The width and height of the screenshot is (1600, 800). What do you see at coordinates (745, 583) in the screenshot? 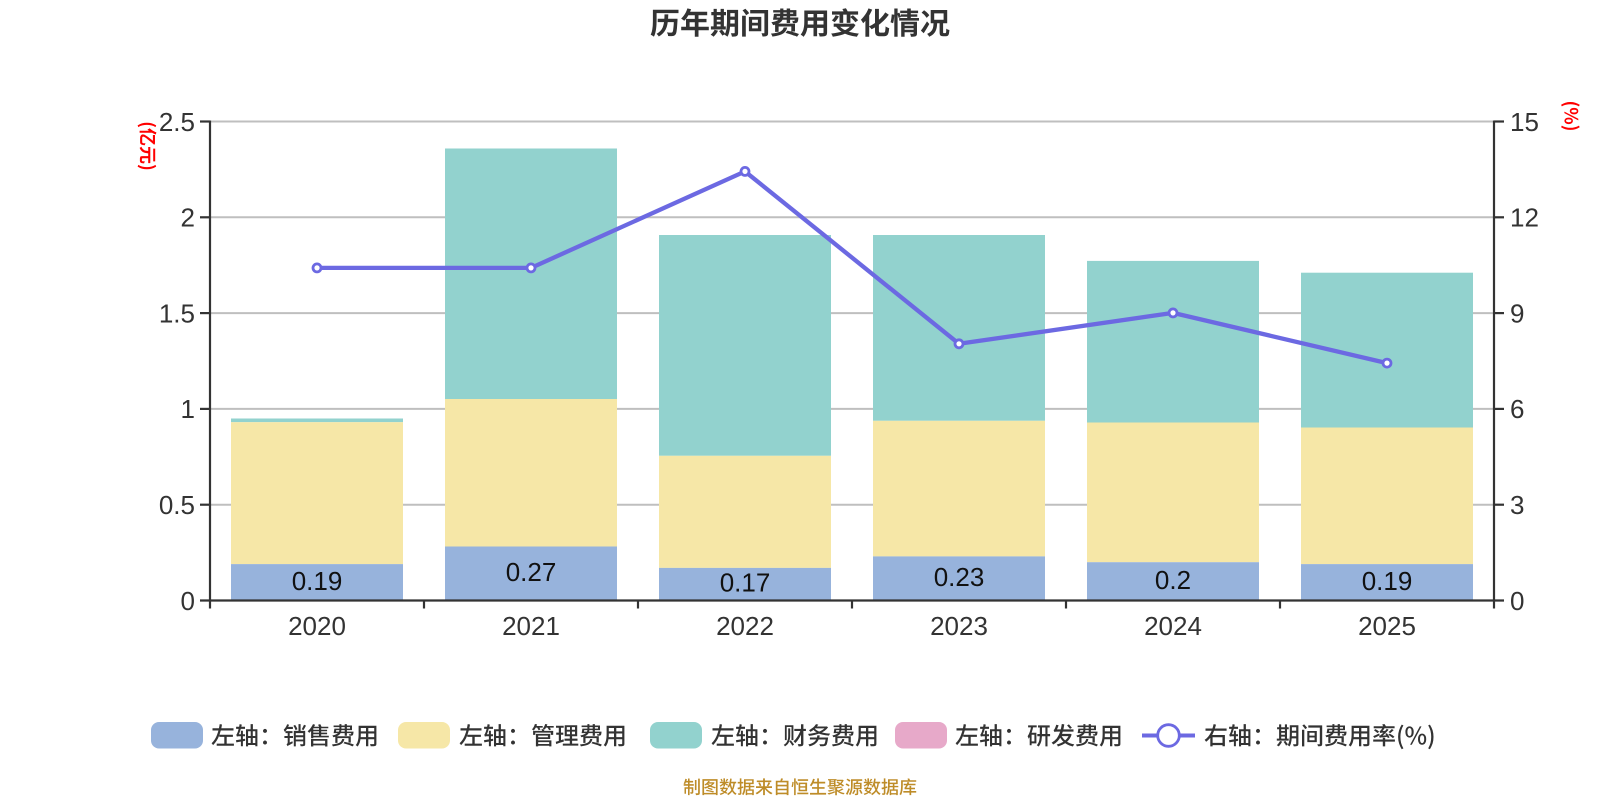
I see `svg-text: 0.17` at bounding box center [745, 583].